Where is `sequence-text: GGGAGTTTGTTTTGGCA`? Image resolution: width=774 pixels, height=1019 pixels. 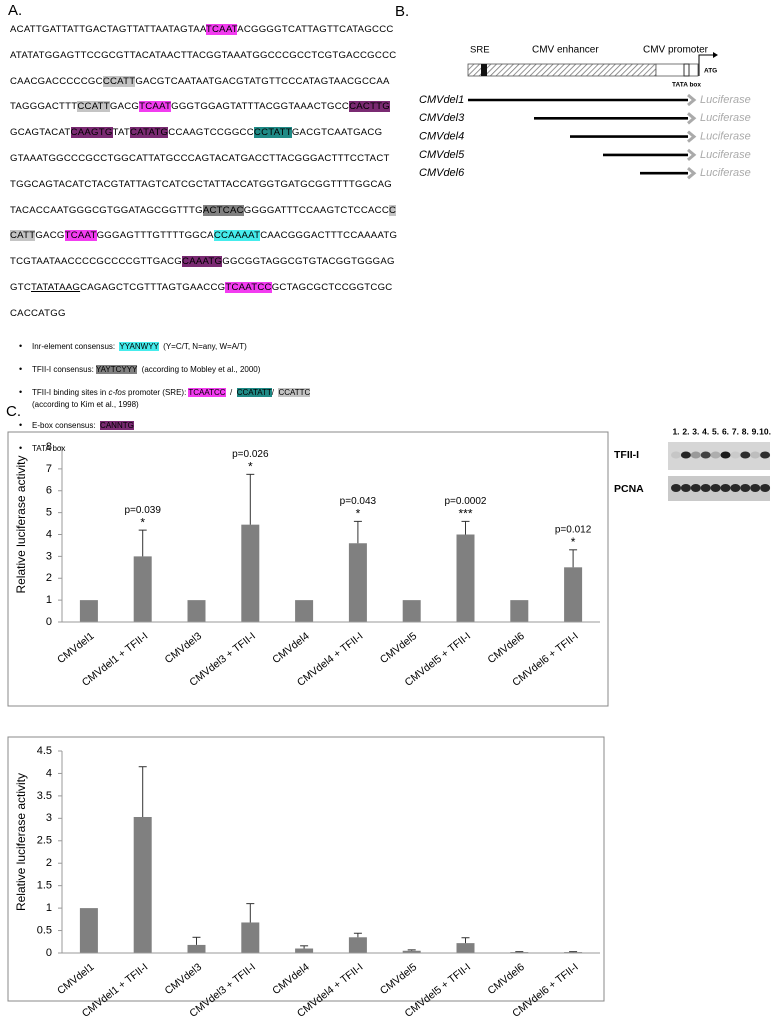 sequence-text: GGGAGTTTGTTTTGGCA is located at coordinates (155, 236).